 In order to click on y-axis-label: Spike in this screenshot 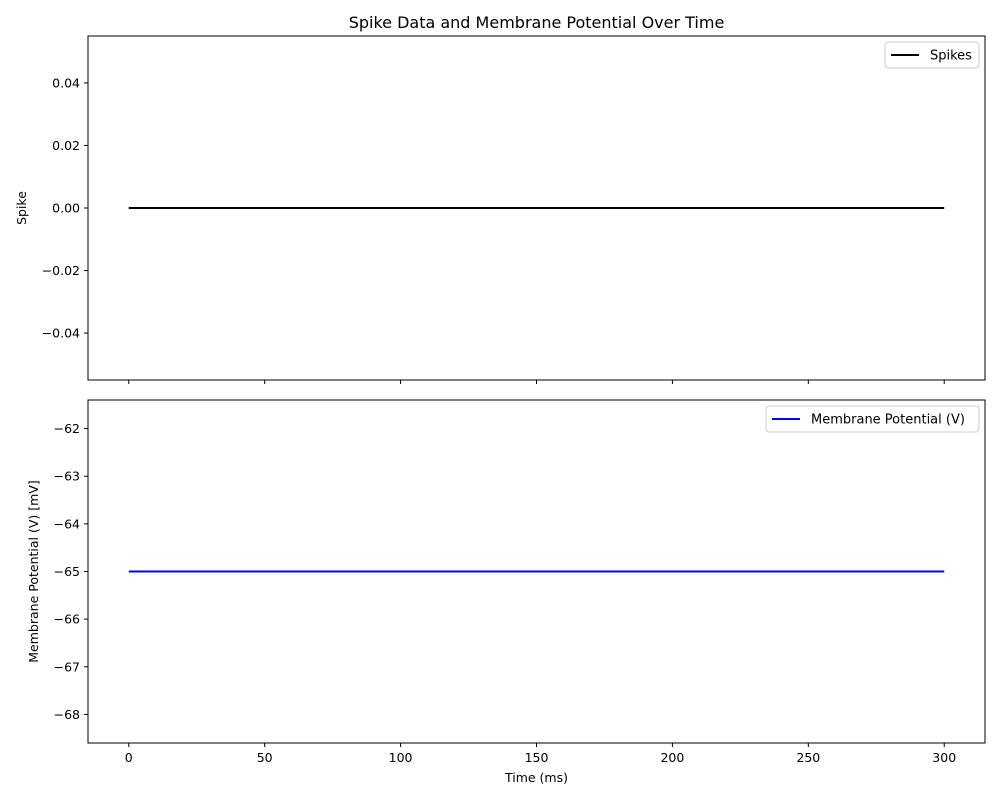, I will do `click(21, 208)`.